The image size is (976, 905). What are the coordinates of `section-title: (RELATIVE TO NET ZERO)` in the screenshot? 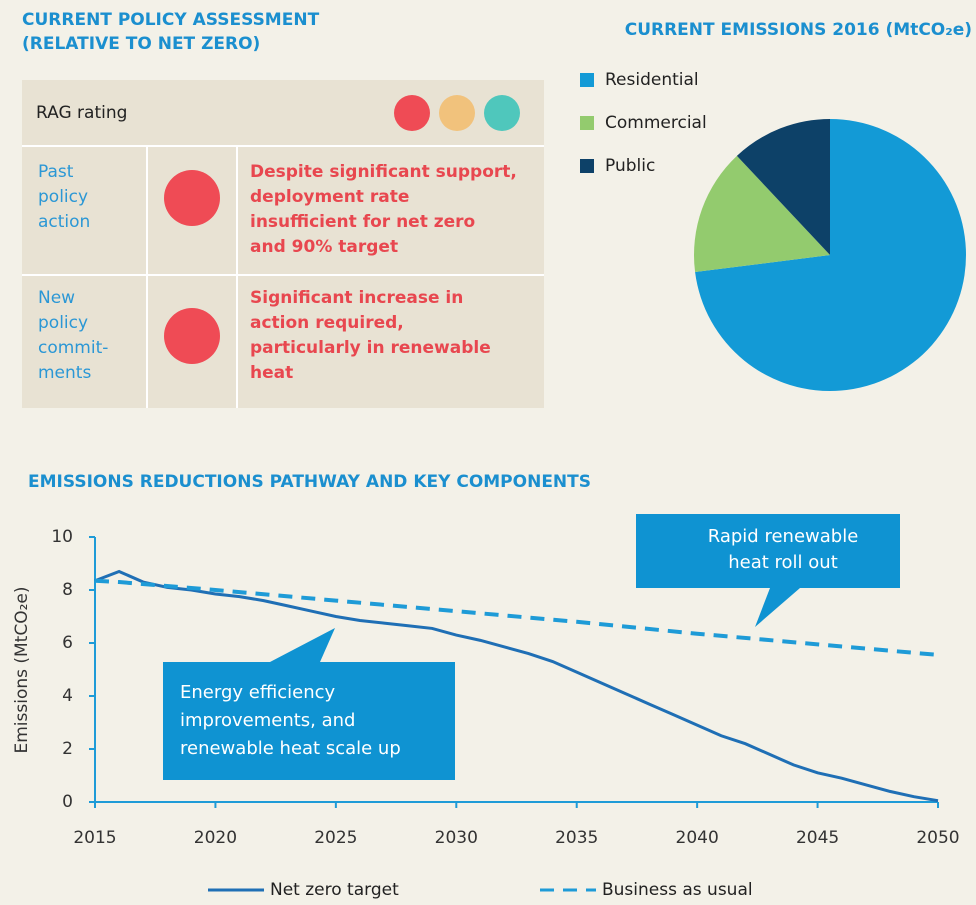 It's located at (141, 44).